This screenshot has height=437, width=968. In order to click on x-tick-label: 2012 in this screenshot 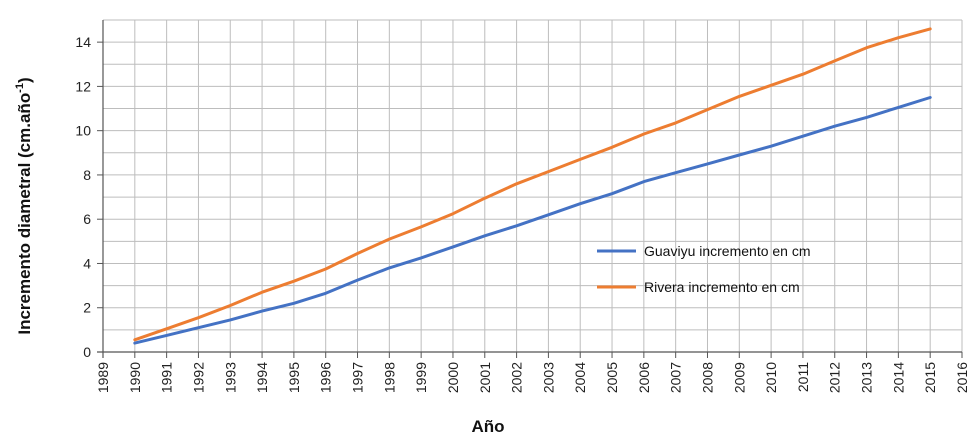, I will do `click(835, 377)`.